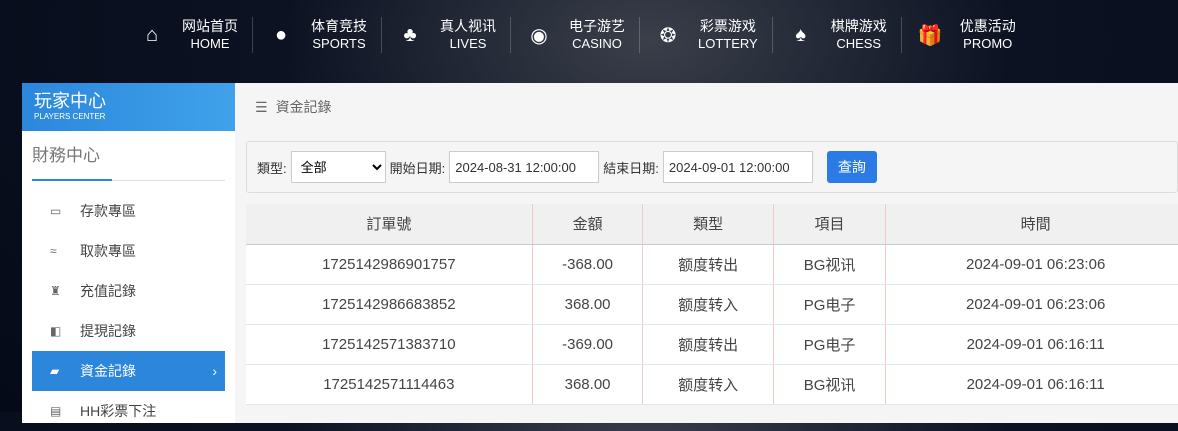 The image size is (1178, 431). Describe the element at coordinates (196, 35) in the screenshot. I see `nav-item-home: ⌂ 网站首页 HOME` at that location.